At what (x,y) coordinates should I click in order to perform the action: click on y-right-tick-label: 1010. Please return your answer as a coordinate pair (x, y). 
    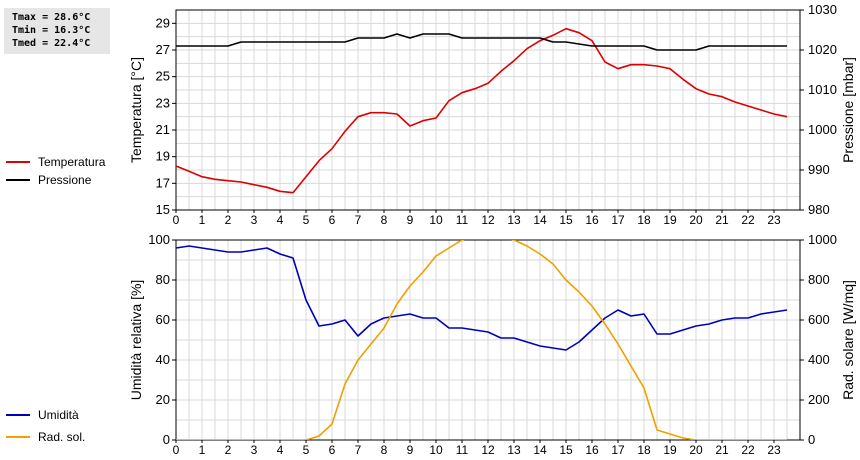
    Looking at the image, I should click on (822, 89).